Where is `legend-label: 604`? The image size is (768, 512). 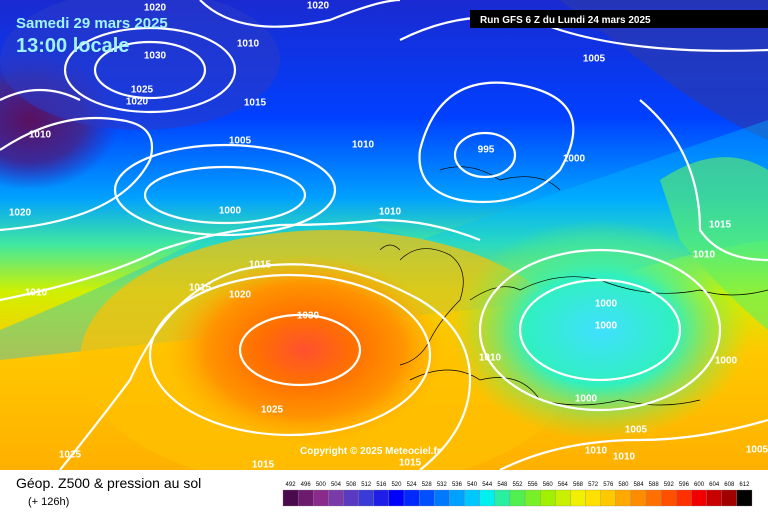
legend-label: 604 is located at coordinates (714, 485).